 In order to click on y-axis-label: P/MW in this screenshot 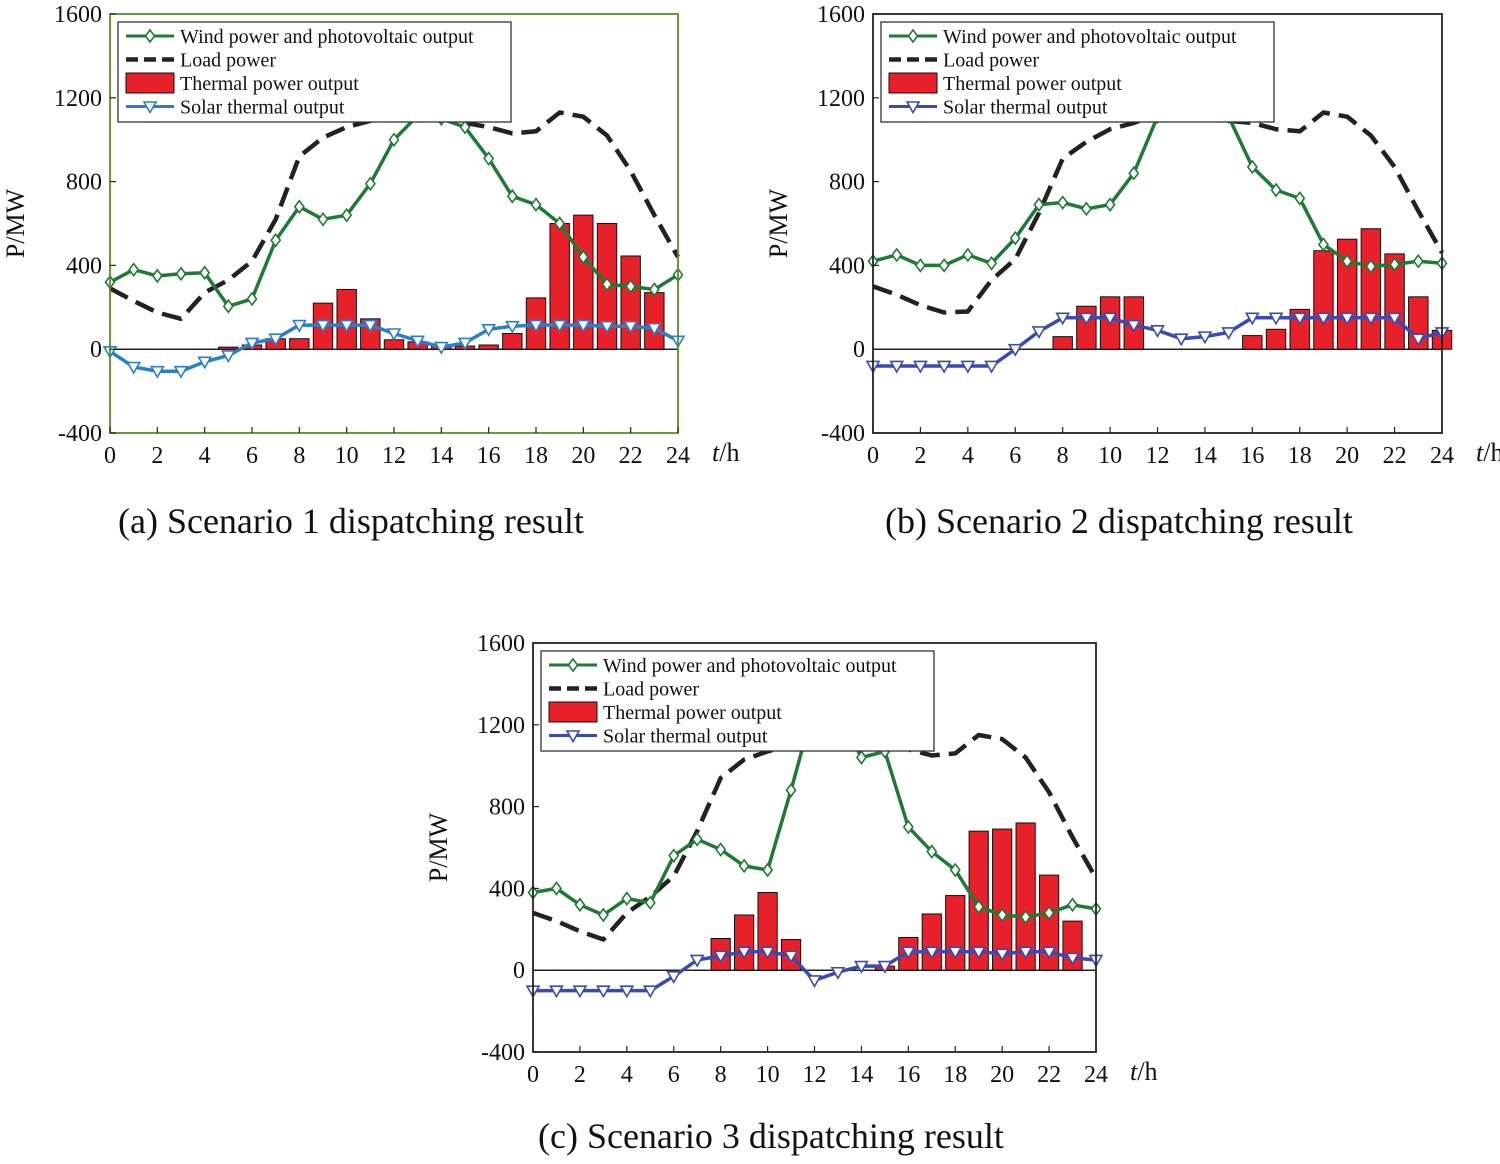, I will do `click(15, 223)`.